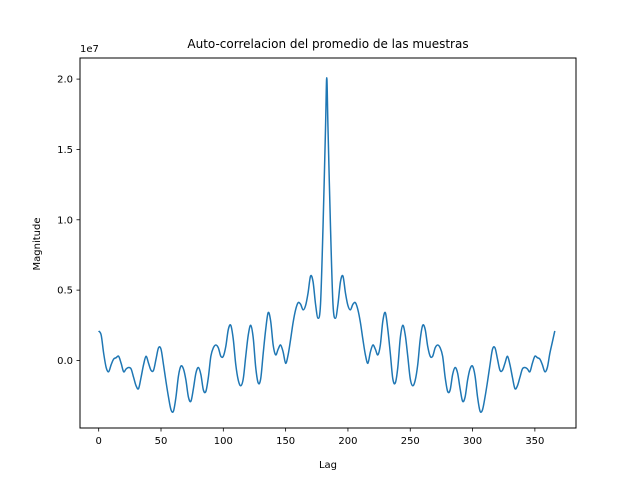 This screenshot has height=480, width=640. I want to click on y-axis: 0.0 0.5 1.0 1.5 2.0, so click(68, 221).